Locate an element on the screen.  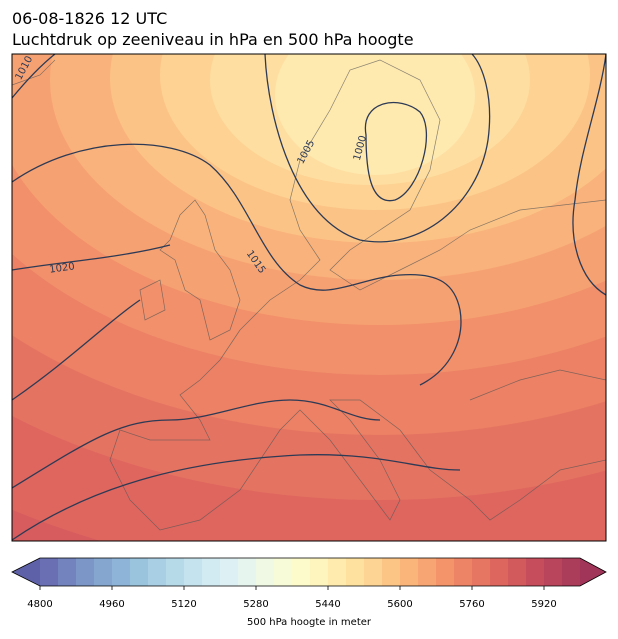
colorbar-under is located at coordinates (26, 572).